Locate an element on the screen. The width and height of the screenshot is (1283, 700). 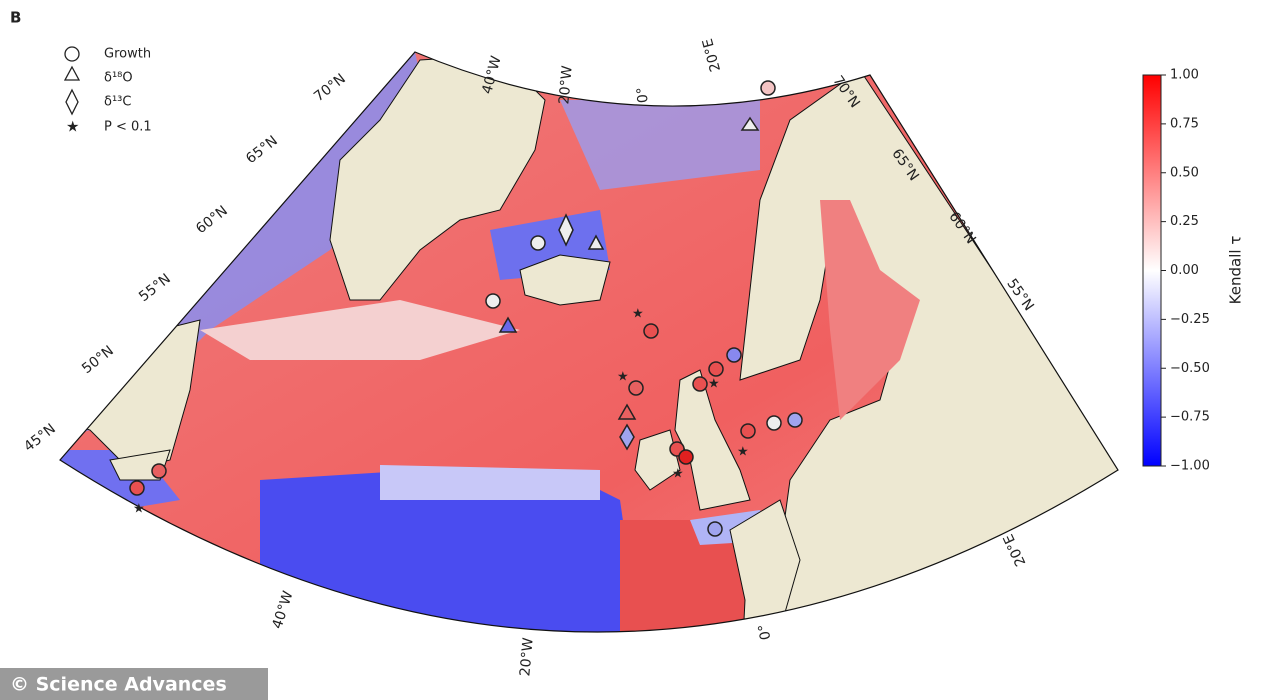
lat-label: 70°N is located at coordinates (330, 88).